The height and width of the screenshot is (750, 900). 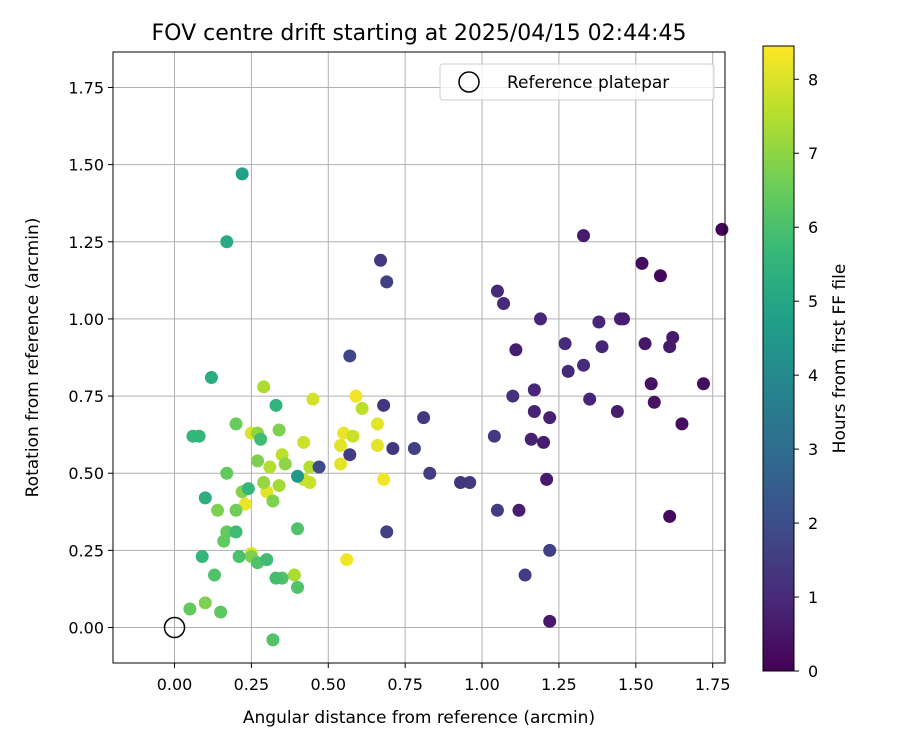 What do you see at coordinates (86, 628) in the screenshot?
I see `y-tick-label: 0.00` at bounding box center [86, 628].